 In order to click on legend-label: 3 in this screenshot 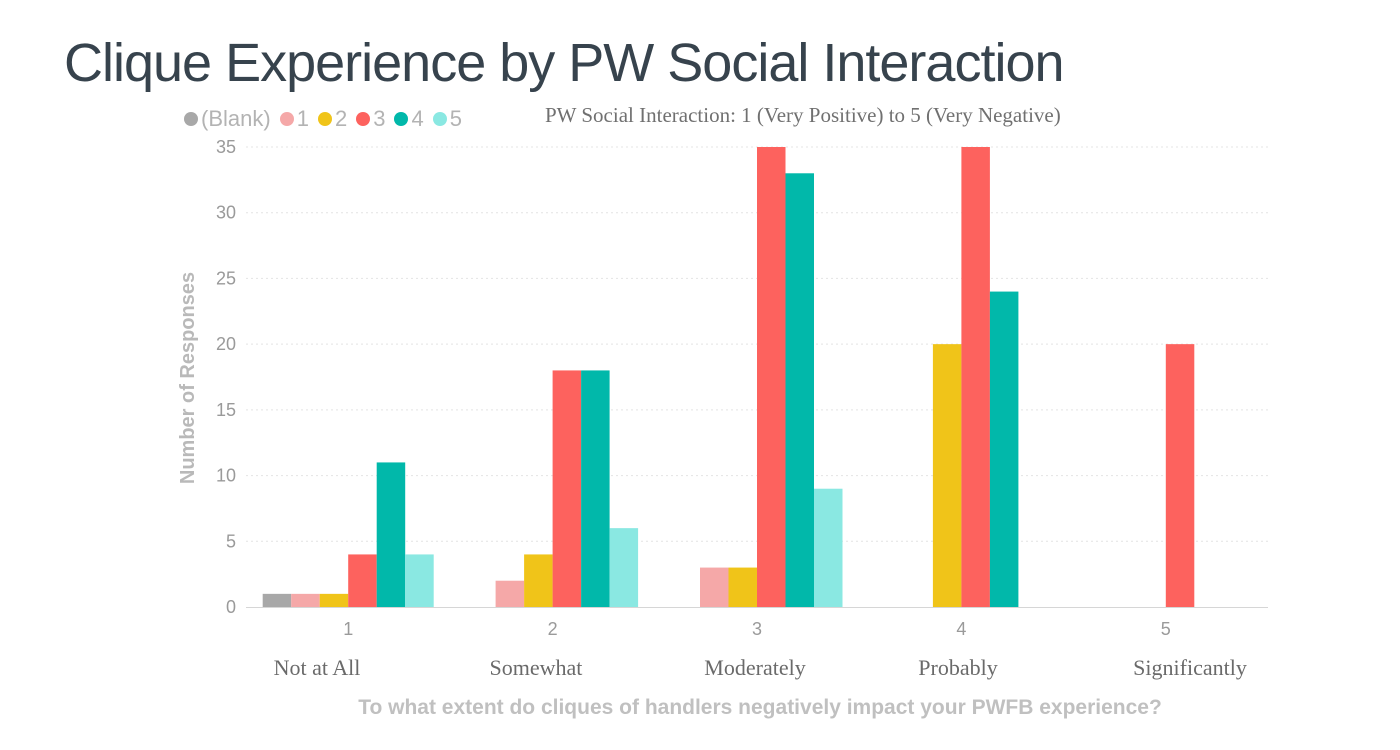, I will do `click(379, 118)`.